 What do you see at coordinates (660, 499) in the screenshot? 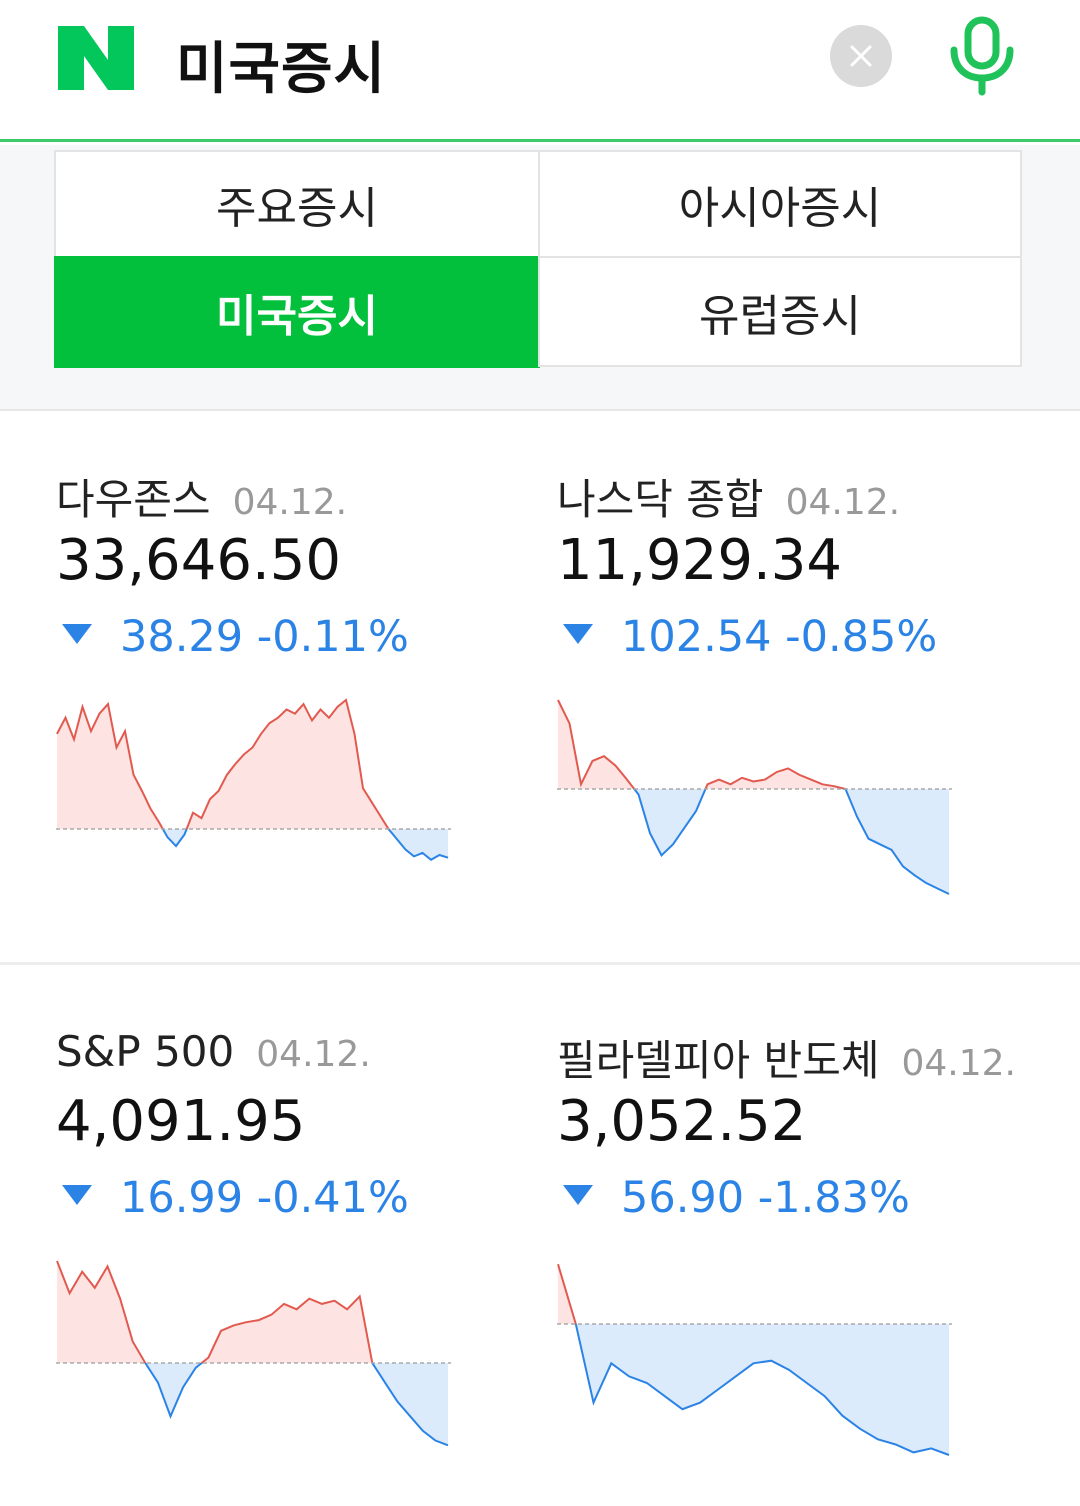
I see `index-name: 나스닥 종합` at bounding box center [660, 499].